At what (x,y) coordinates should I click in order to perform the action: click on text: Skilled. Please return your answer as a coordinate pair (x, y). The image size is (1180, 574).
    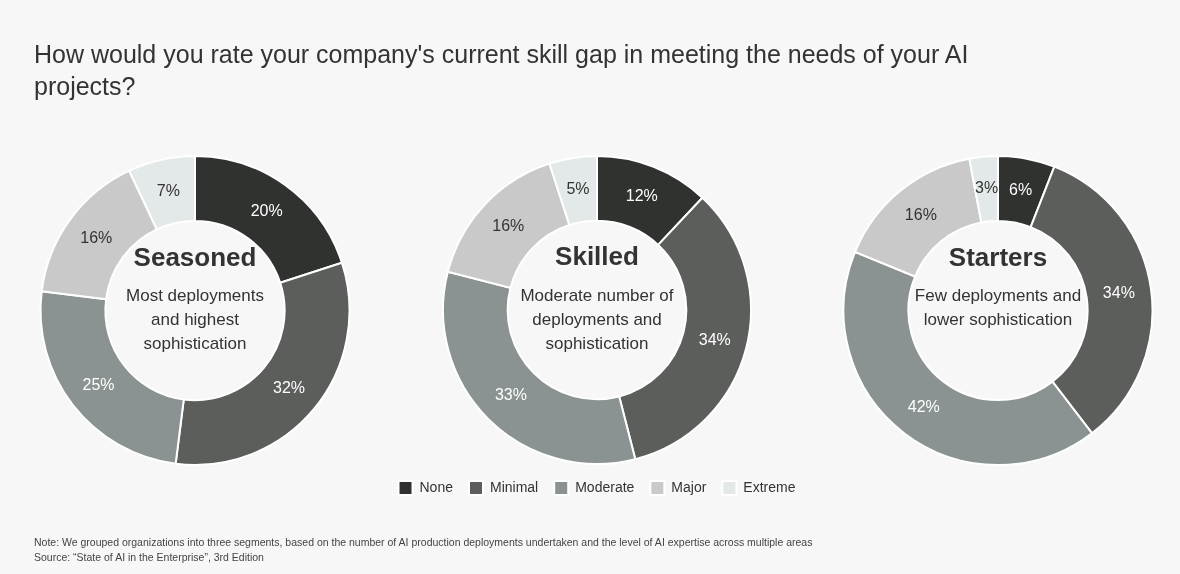
    Looking at the image, I should click on (597, 256).